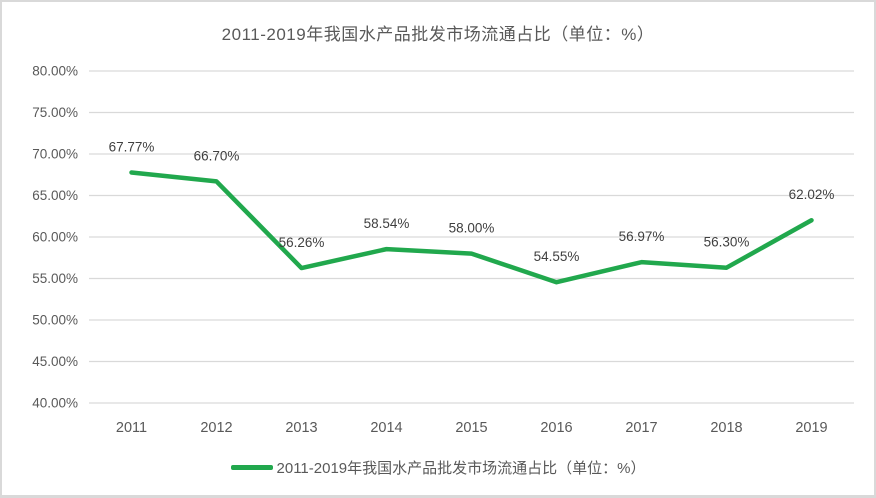 This screenshot has width=876, height=498. I want to click on y-tick-label: 50.00%, so click(55, 320).